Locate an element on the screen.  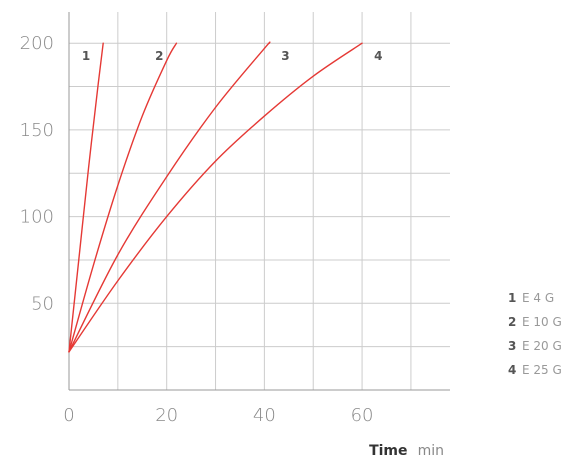
legend: 1 E 4 G 2 E 10 G 3 E 20 G 4 E 25 G is located at coordinates (535, 334).